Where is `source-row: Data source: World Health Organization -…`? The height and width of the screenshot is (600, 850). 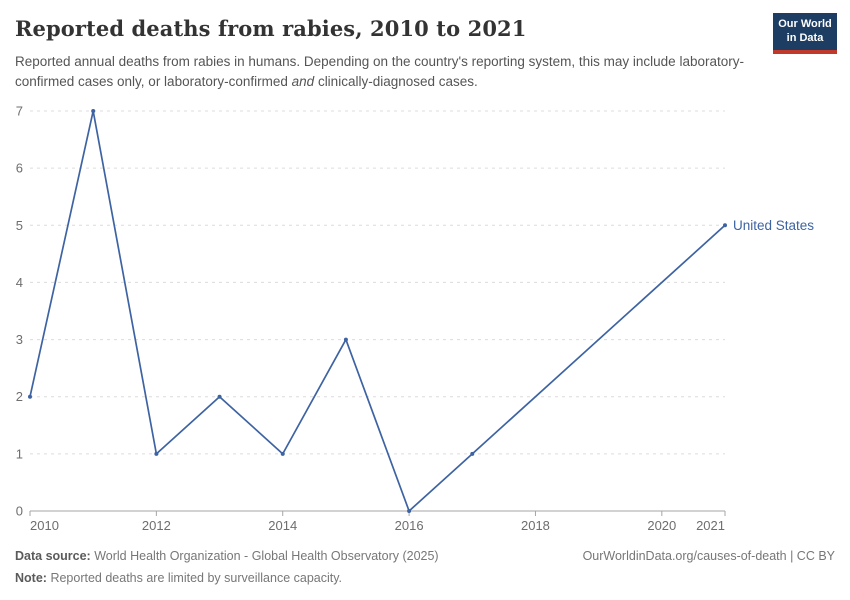
source-row: Data source: World Health Organization -… is located at coordinates (425, 557).